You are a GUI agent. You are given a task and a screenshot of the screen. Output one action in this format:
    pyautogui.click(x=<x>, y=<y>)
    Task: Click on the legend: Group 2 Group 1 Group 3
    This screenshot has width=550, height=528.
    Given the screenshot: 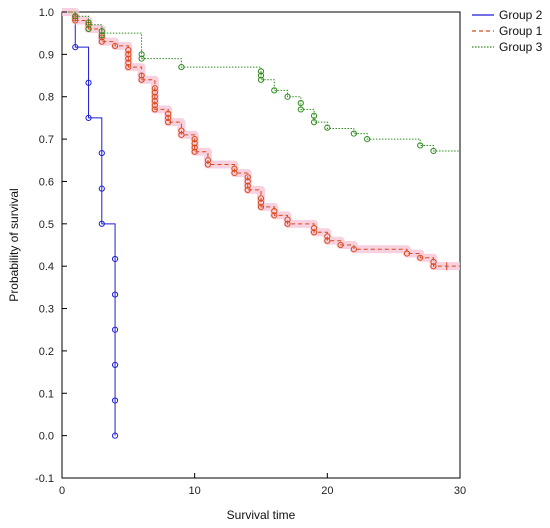 What is the action you would take?
    pyautogui.click(x=507, y=31)
    